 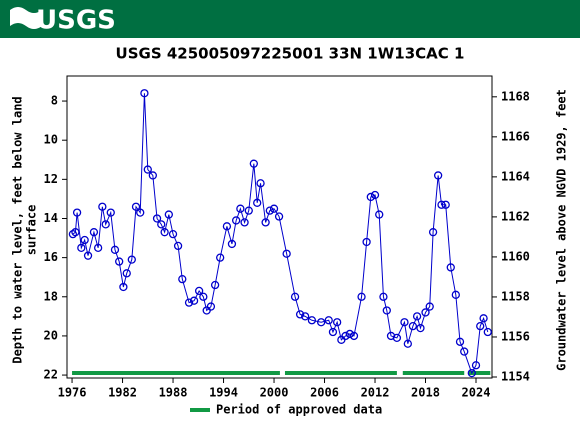 I want to click on y-axis-label: surface, so click(x=32, y=230).